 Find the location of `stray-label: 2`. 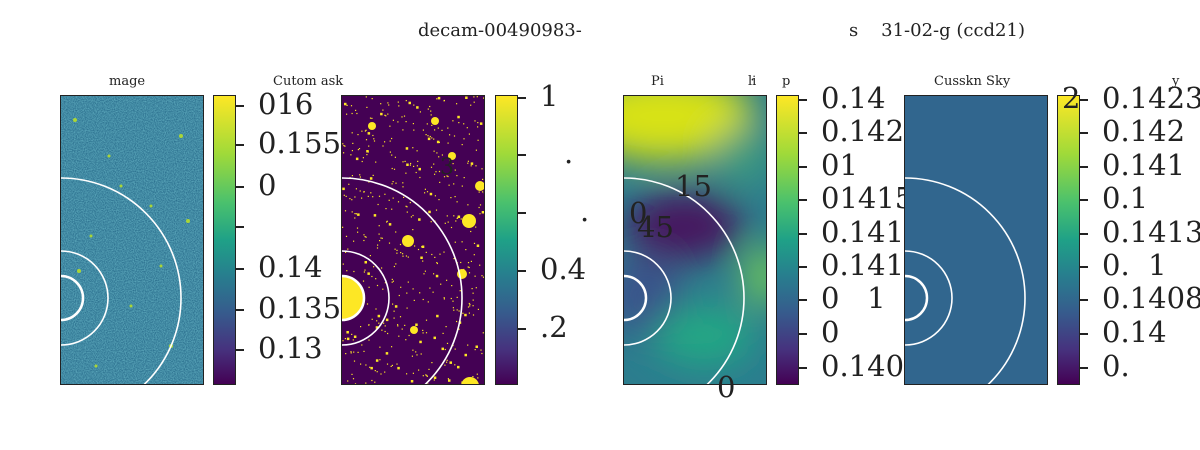

stray-label: 2 is located at coordinates (1071, 98).